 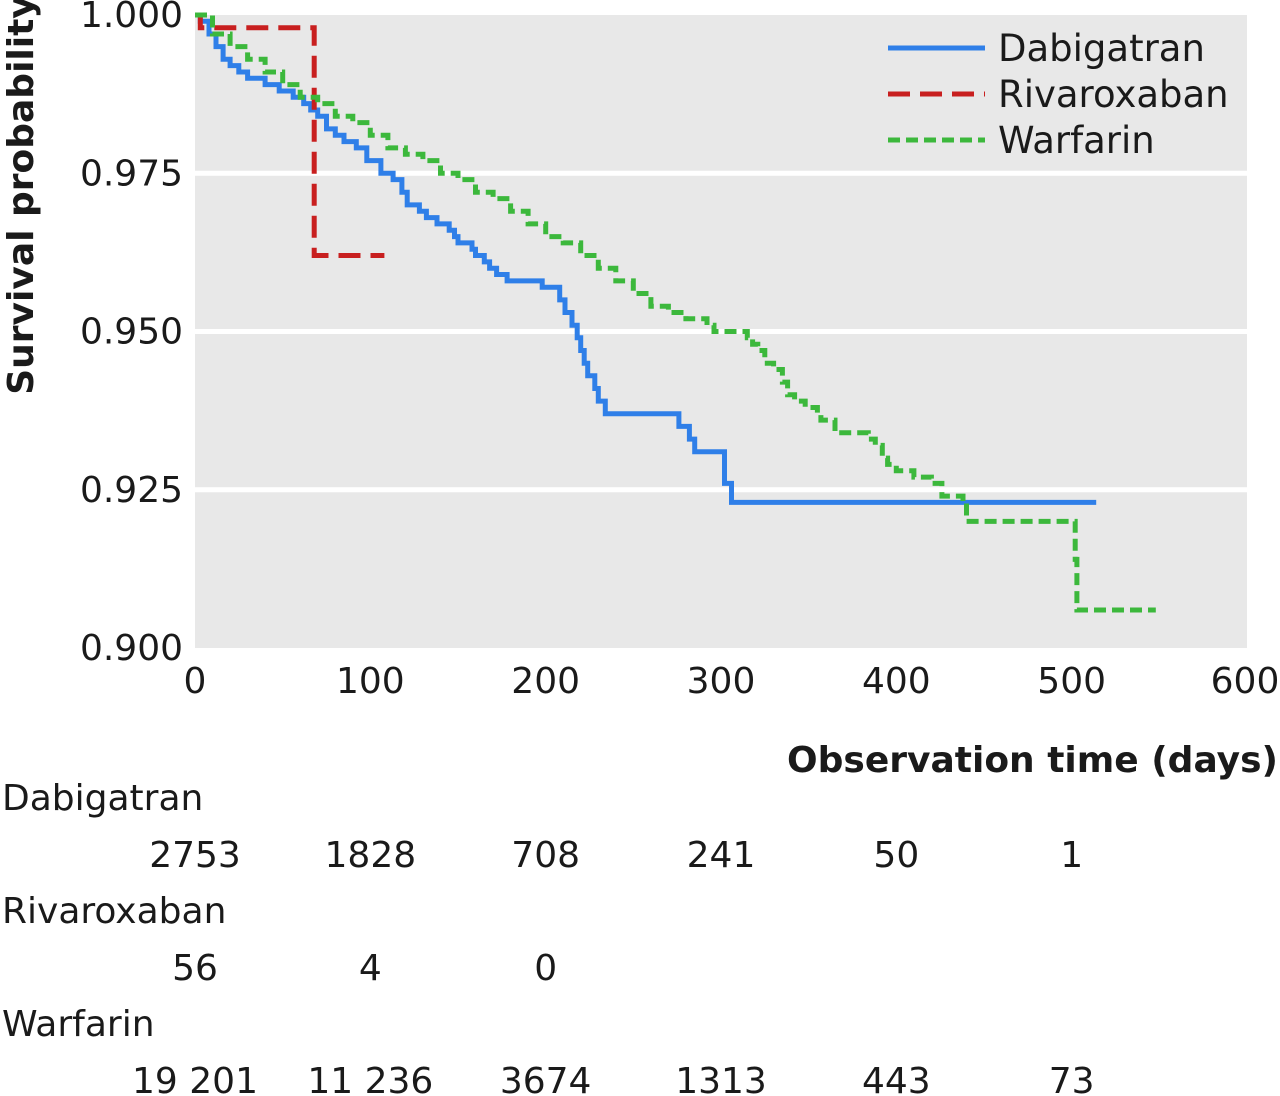 I want to click on x-axis: 0 100 200 300 400 500 600, so click(x=732, y=675).